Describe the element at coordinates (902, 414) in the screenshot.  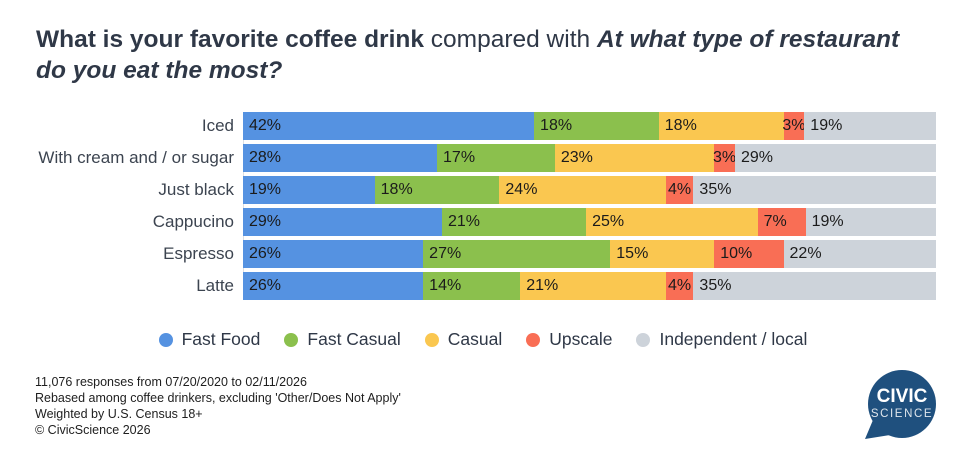
I see `svg-text: SCIENCE` at that location.